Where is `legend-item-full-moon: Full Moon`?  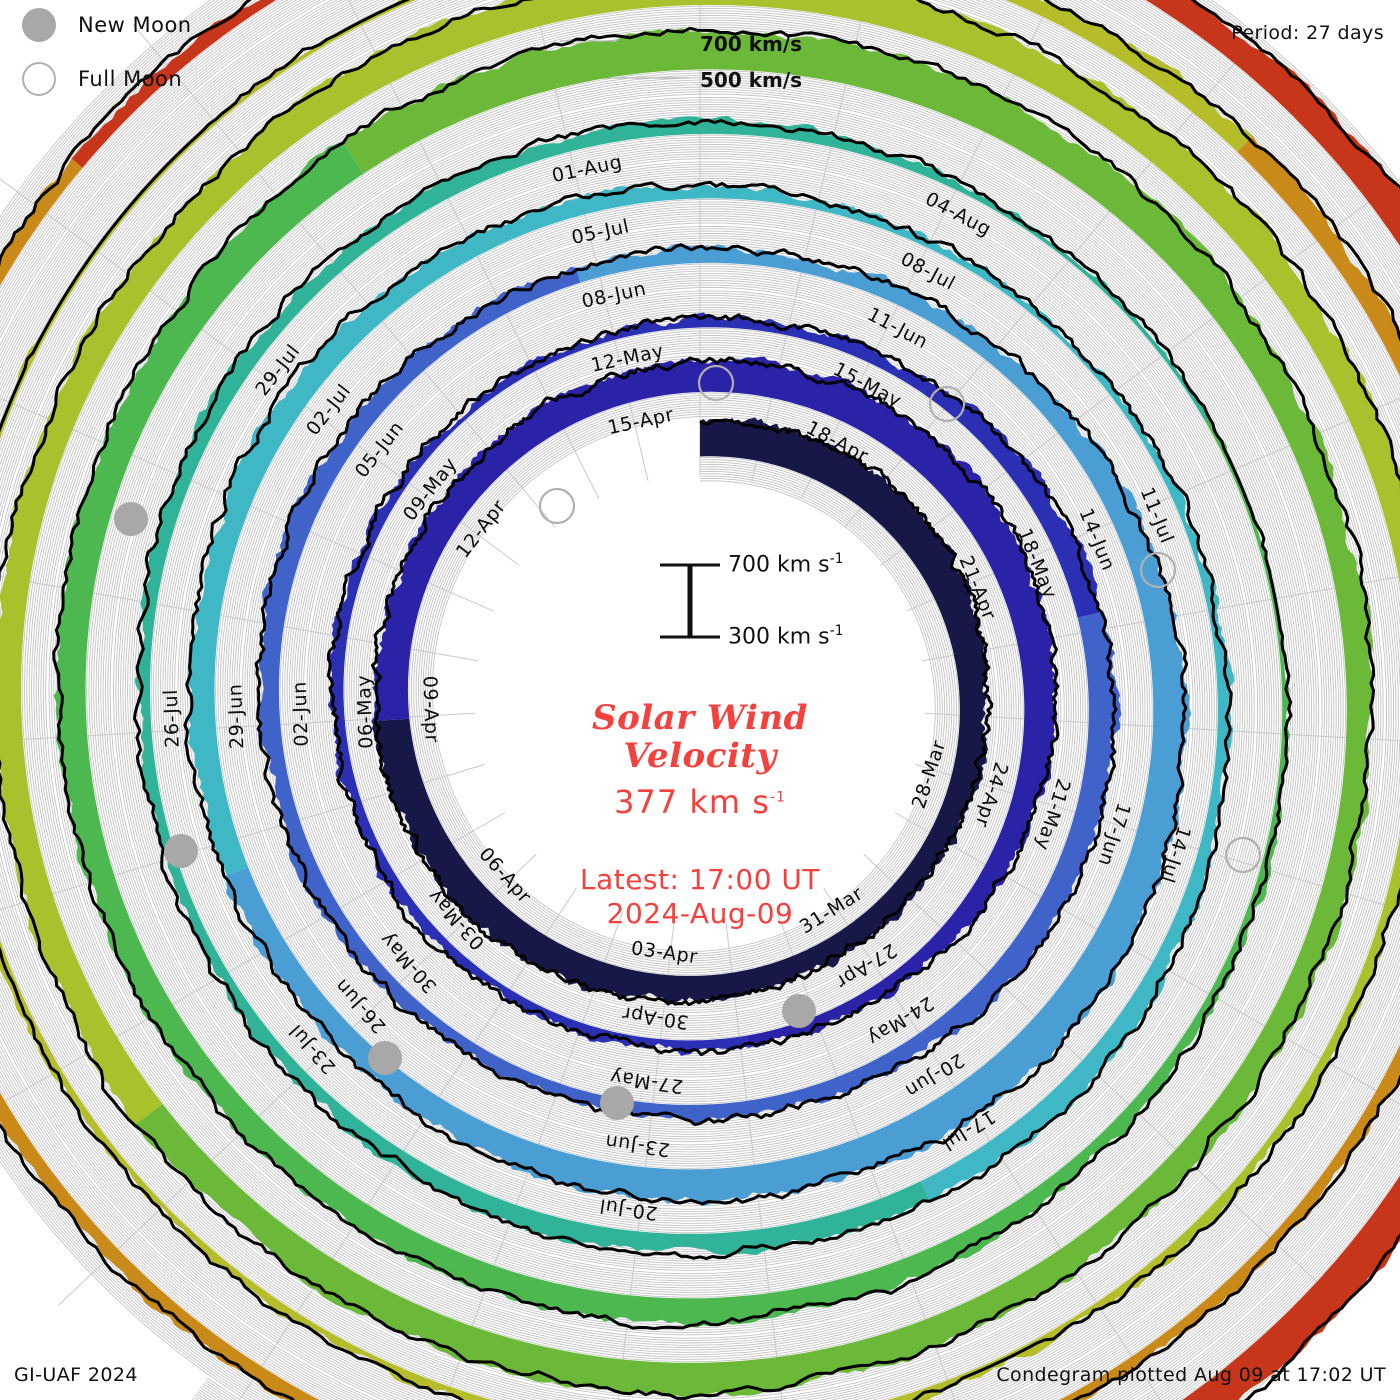
legend-item-full-moon: Full Moon is located at coordinates (102, 79).